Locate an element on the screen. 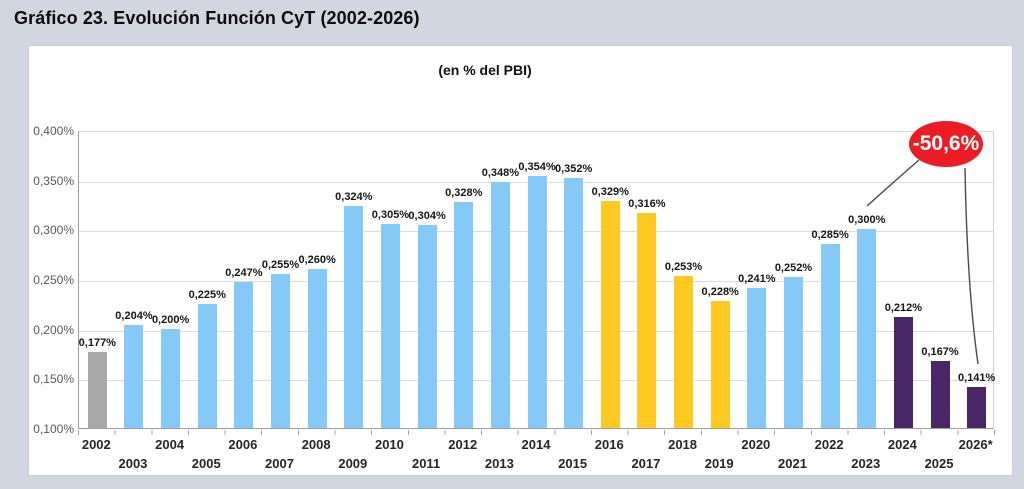  bar-2005 is located at coordinates (207, 365).